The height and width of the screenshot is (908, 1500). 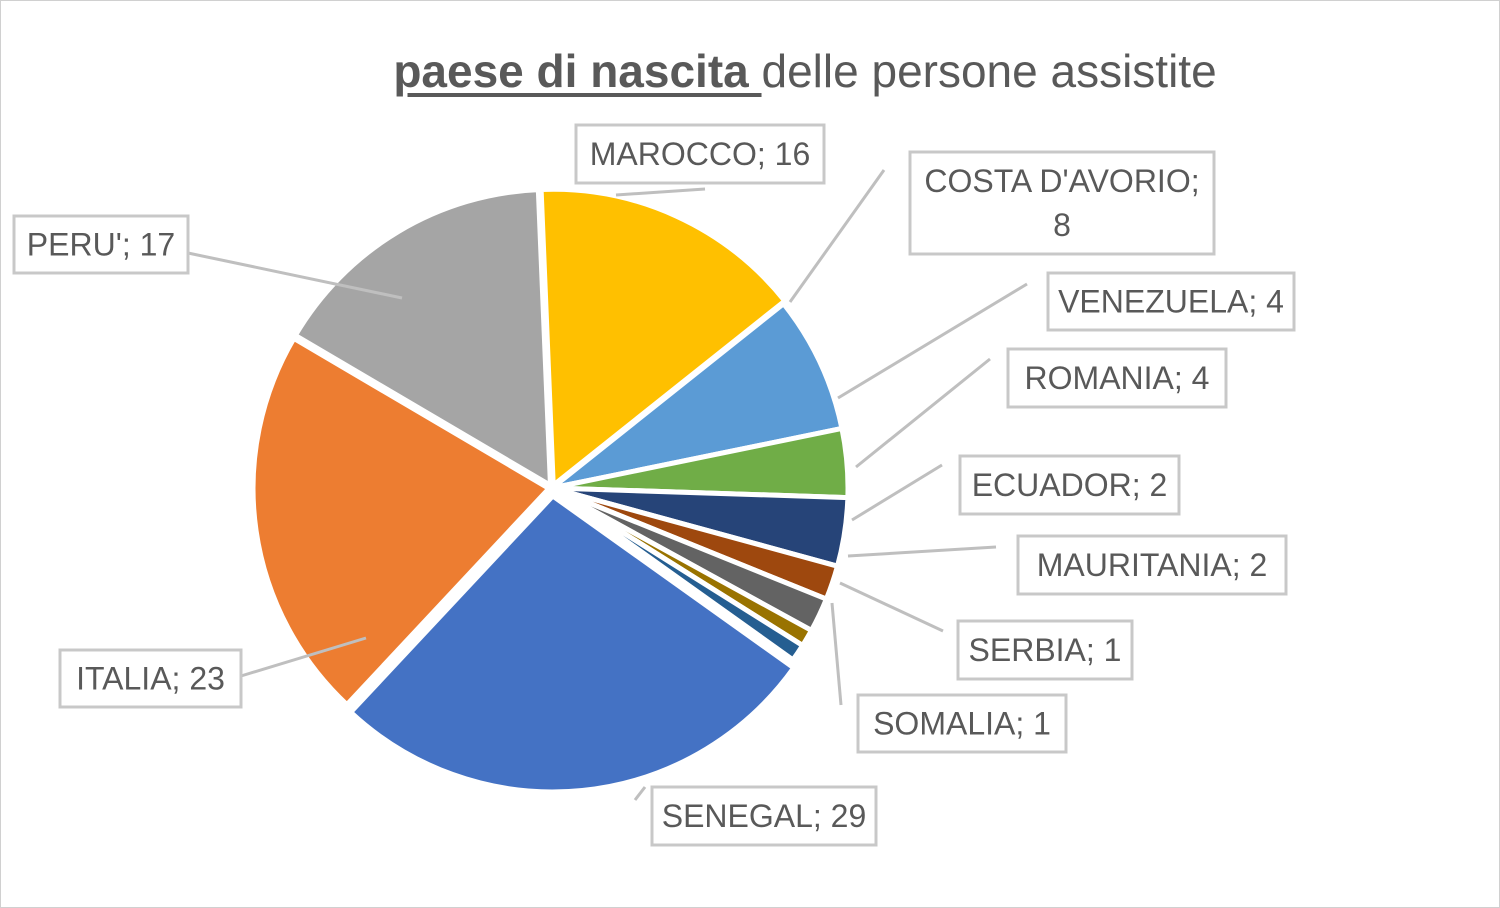 I want to click on data-label-senegal: SENEGAL; 29, so click(x=764, y=816).